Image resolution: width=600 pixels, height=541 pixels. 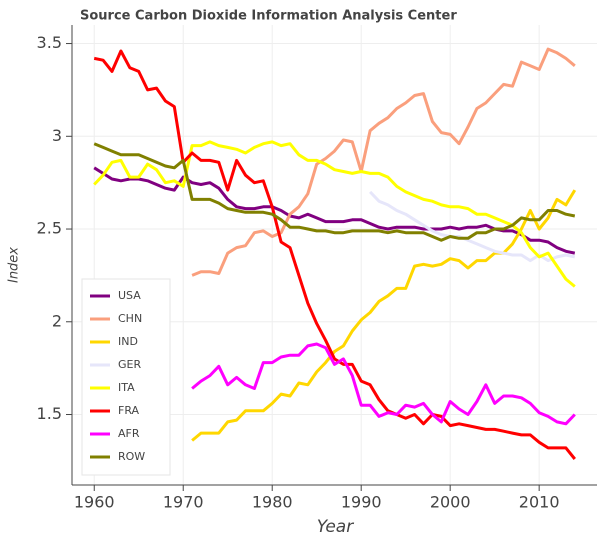 I want to click on legend-label: USA, so click(x=129, y=295).